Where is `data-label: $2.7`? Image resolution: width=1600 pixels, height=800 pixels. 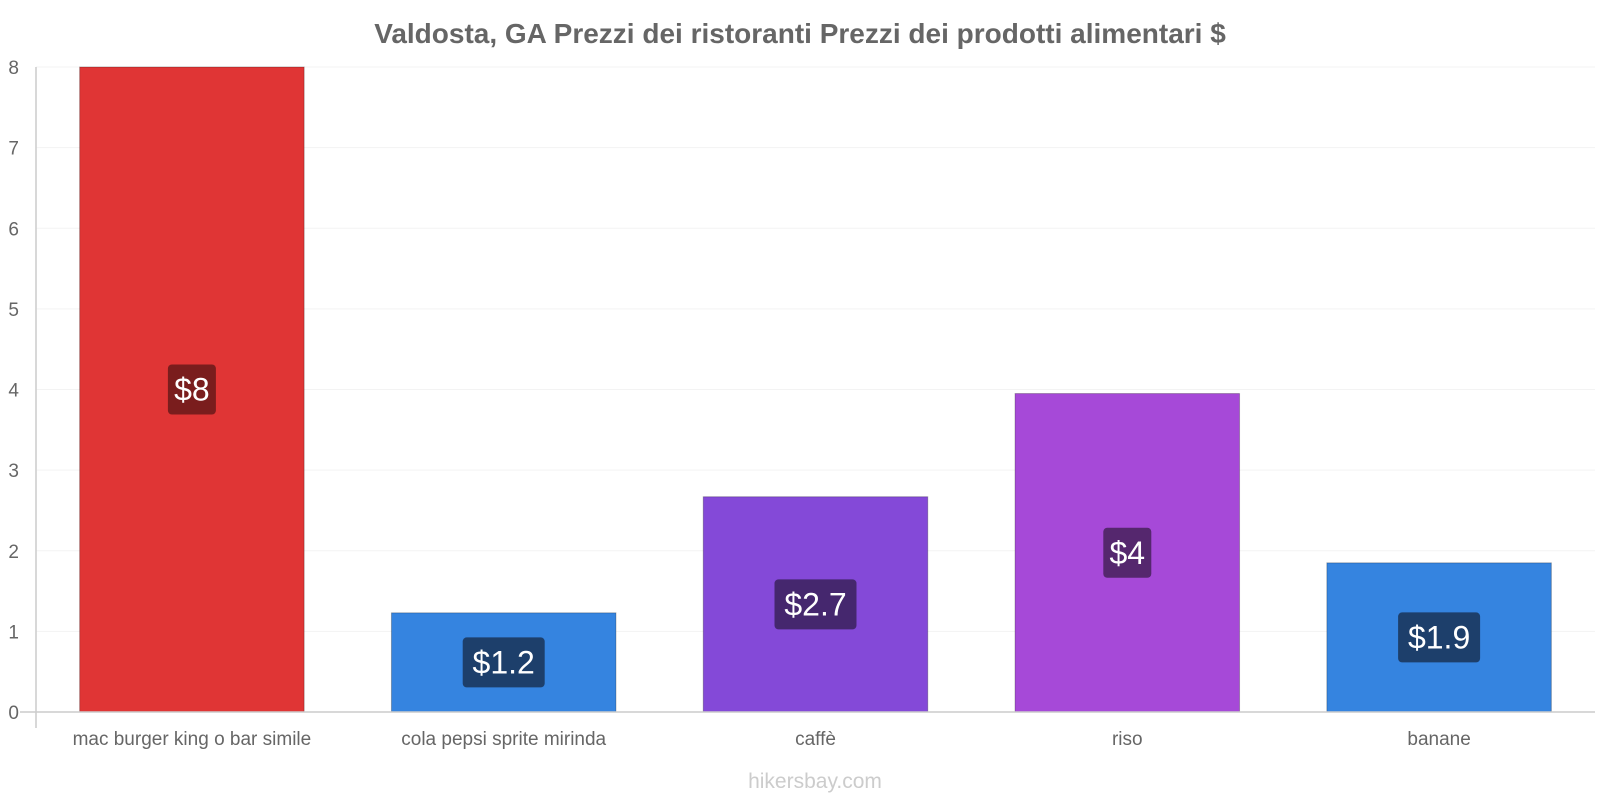 data-label: $2.7 is located at coordinates (815, 604).